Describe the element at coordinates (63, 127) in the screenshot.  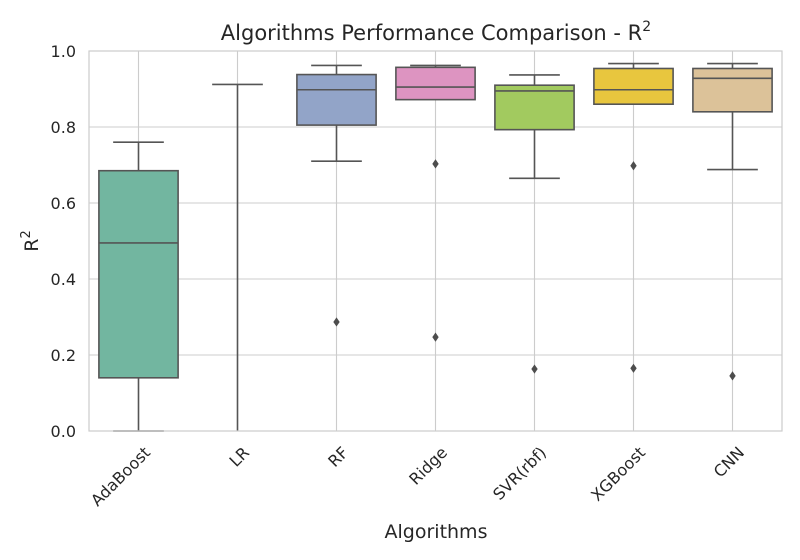
I see `y-tick-label: 0.8` at that location.